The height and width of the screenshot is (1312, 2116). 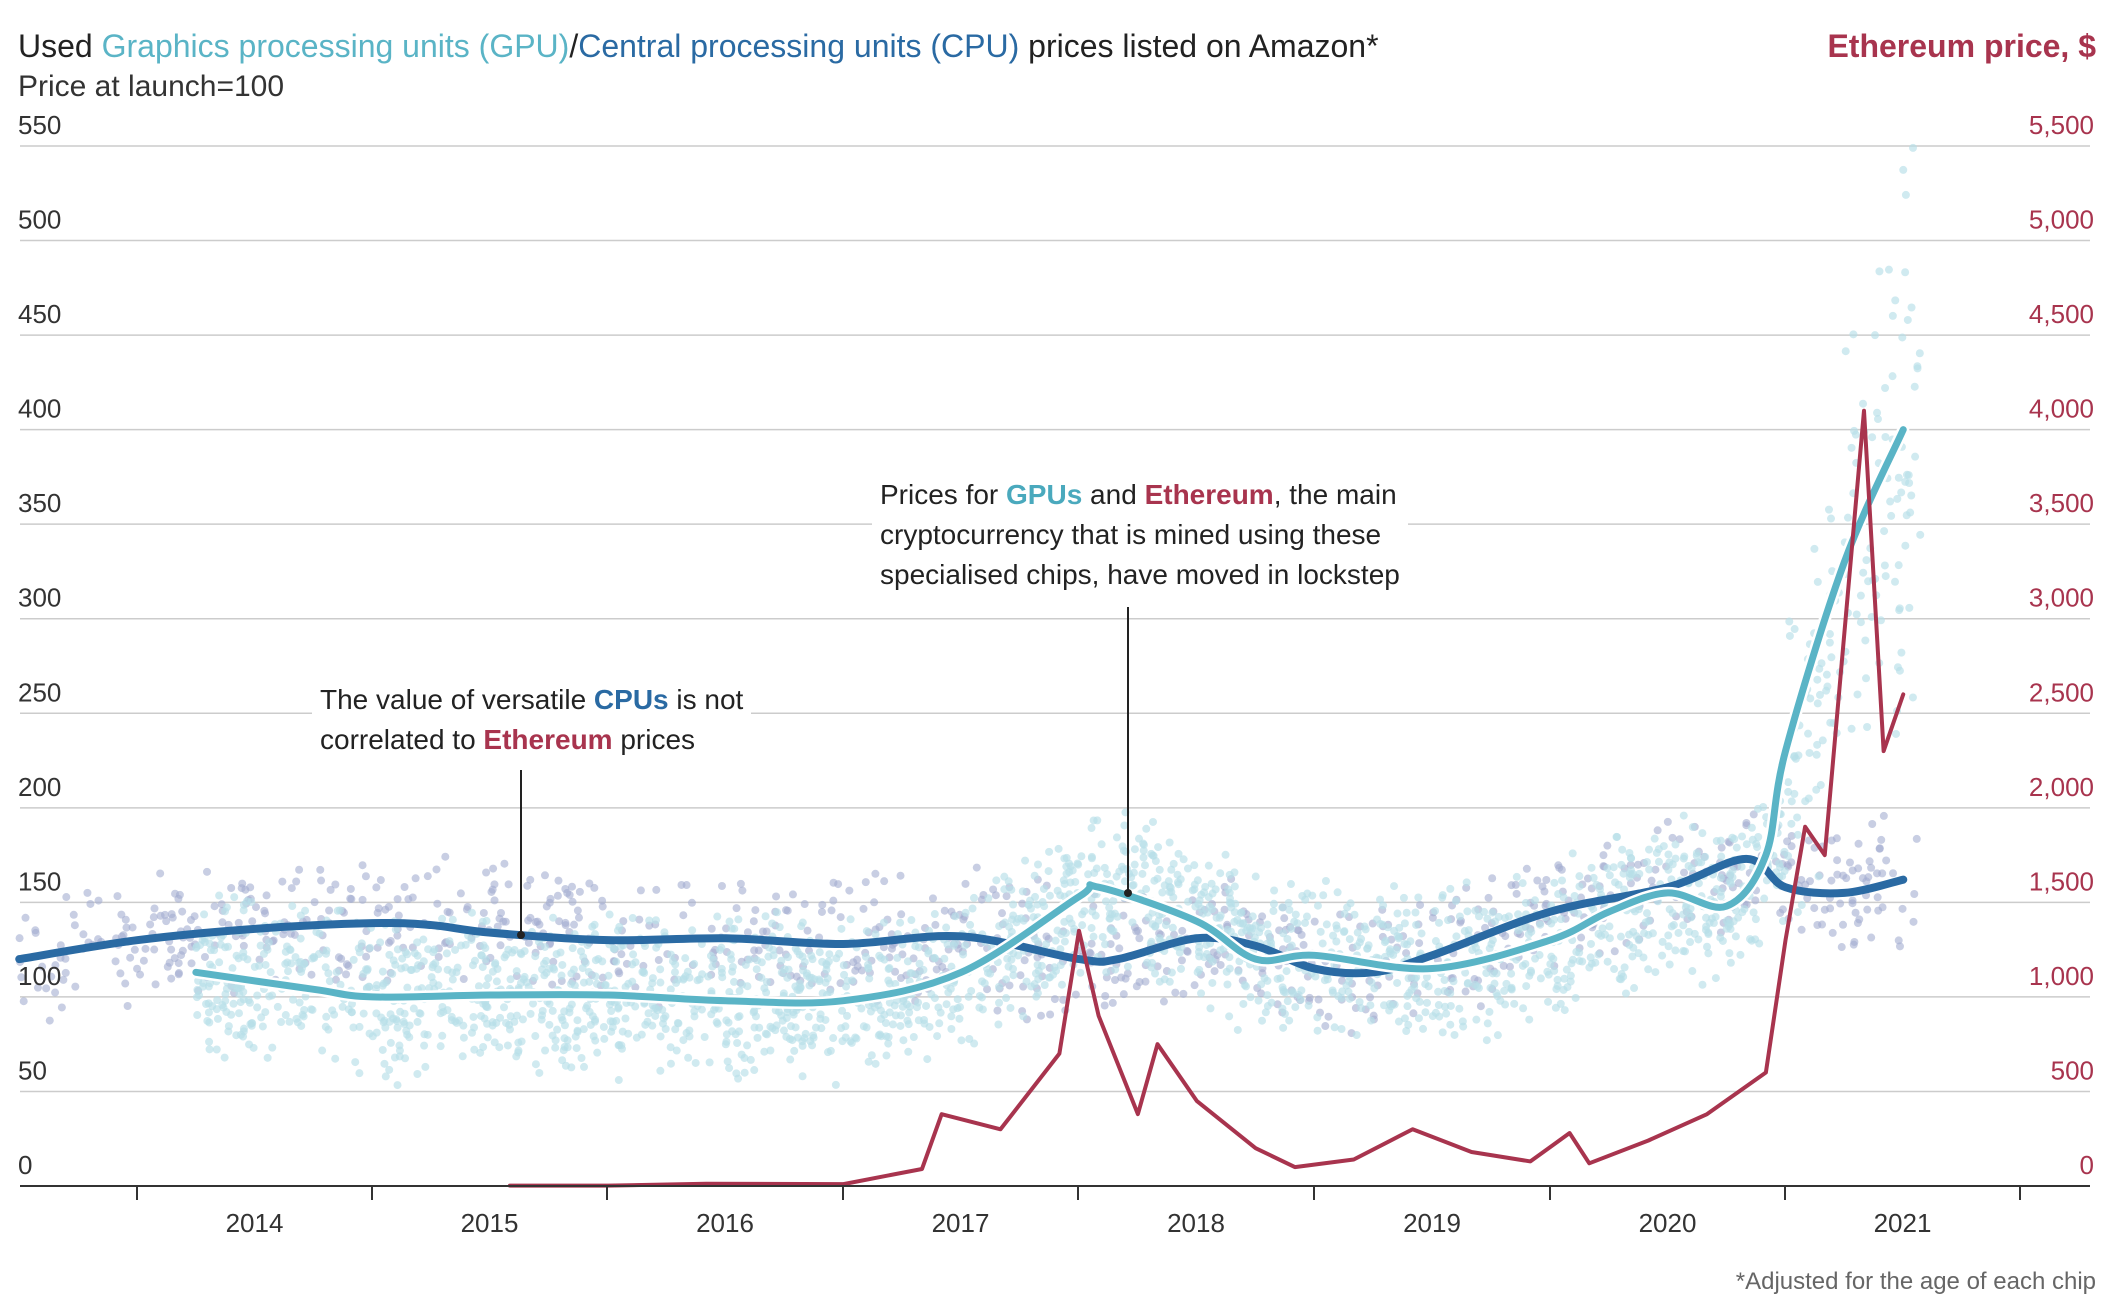 What do you see at coordinates (1131, 534) in the screenshot?
I see `gpu-annotation-line2: cryptocurrency that is mined using these` at bounding box center [1131, 534].